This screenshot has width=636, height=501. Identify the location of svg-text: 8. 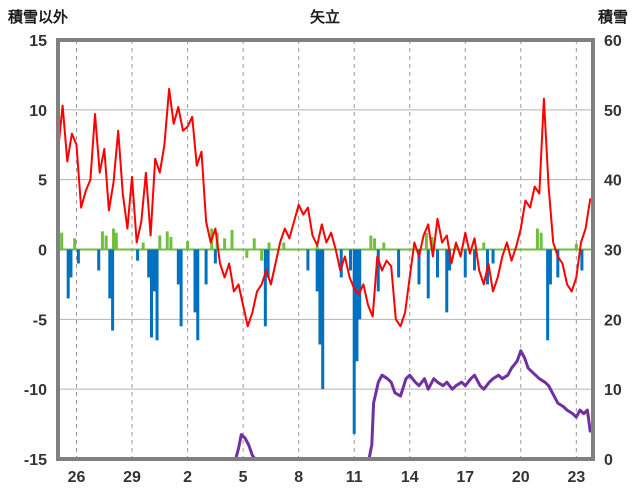
(298, 477).